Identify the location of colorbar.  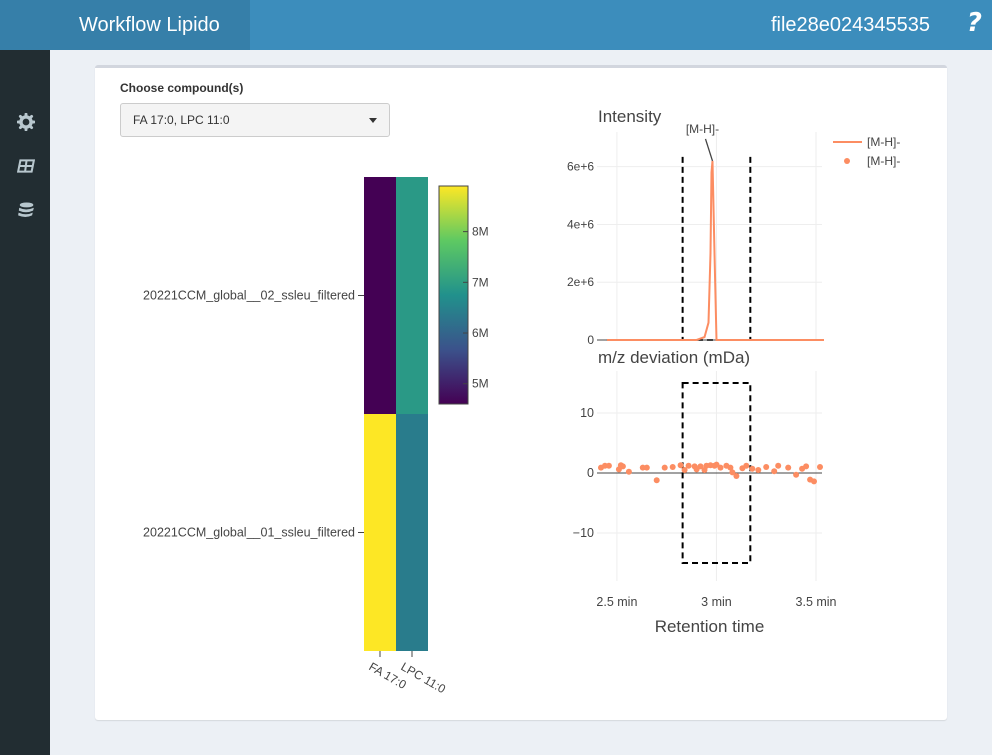
(453, 295).